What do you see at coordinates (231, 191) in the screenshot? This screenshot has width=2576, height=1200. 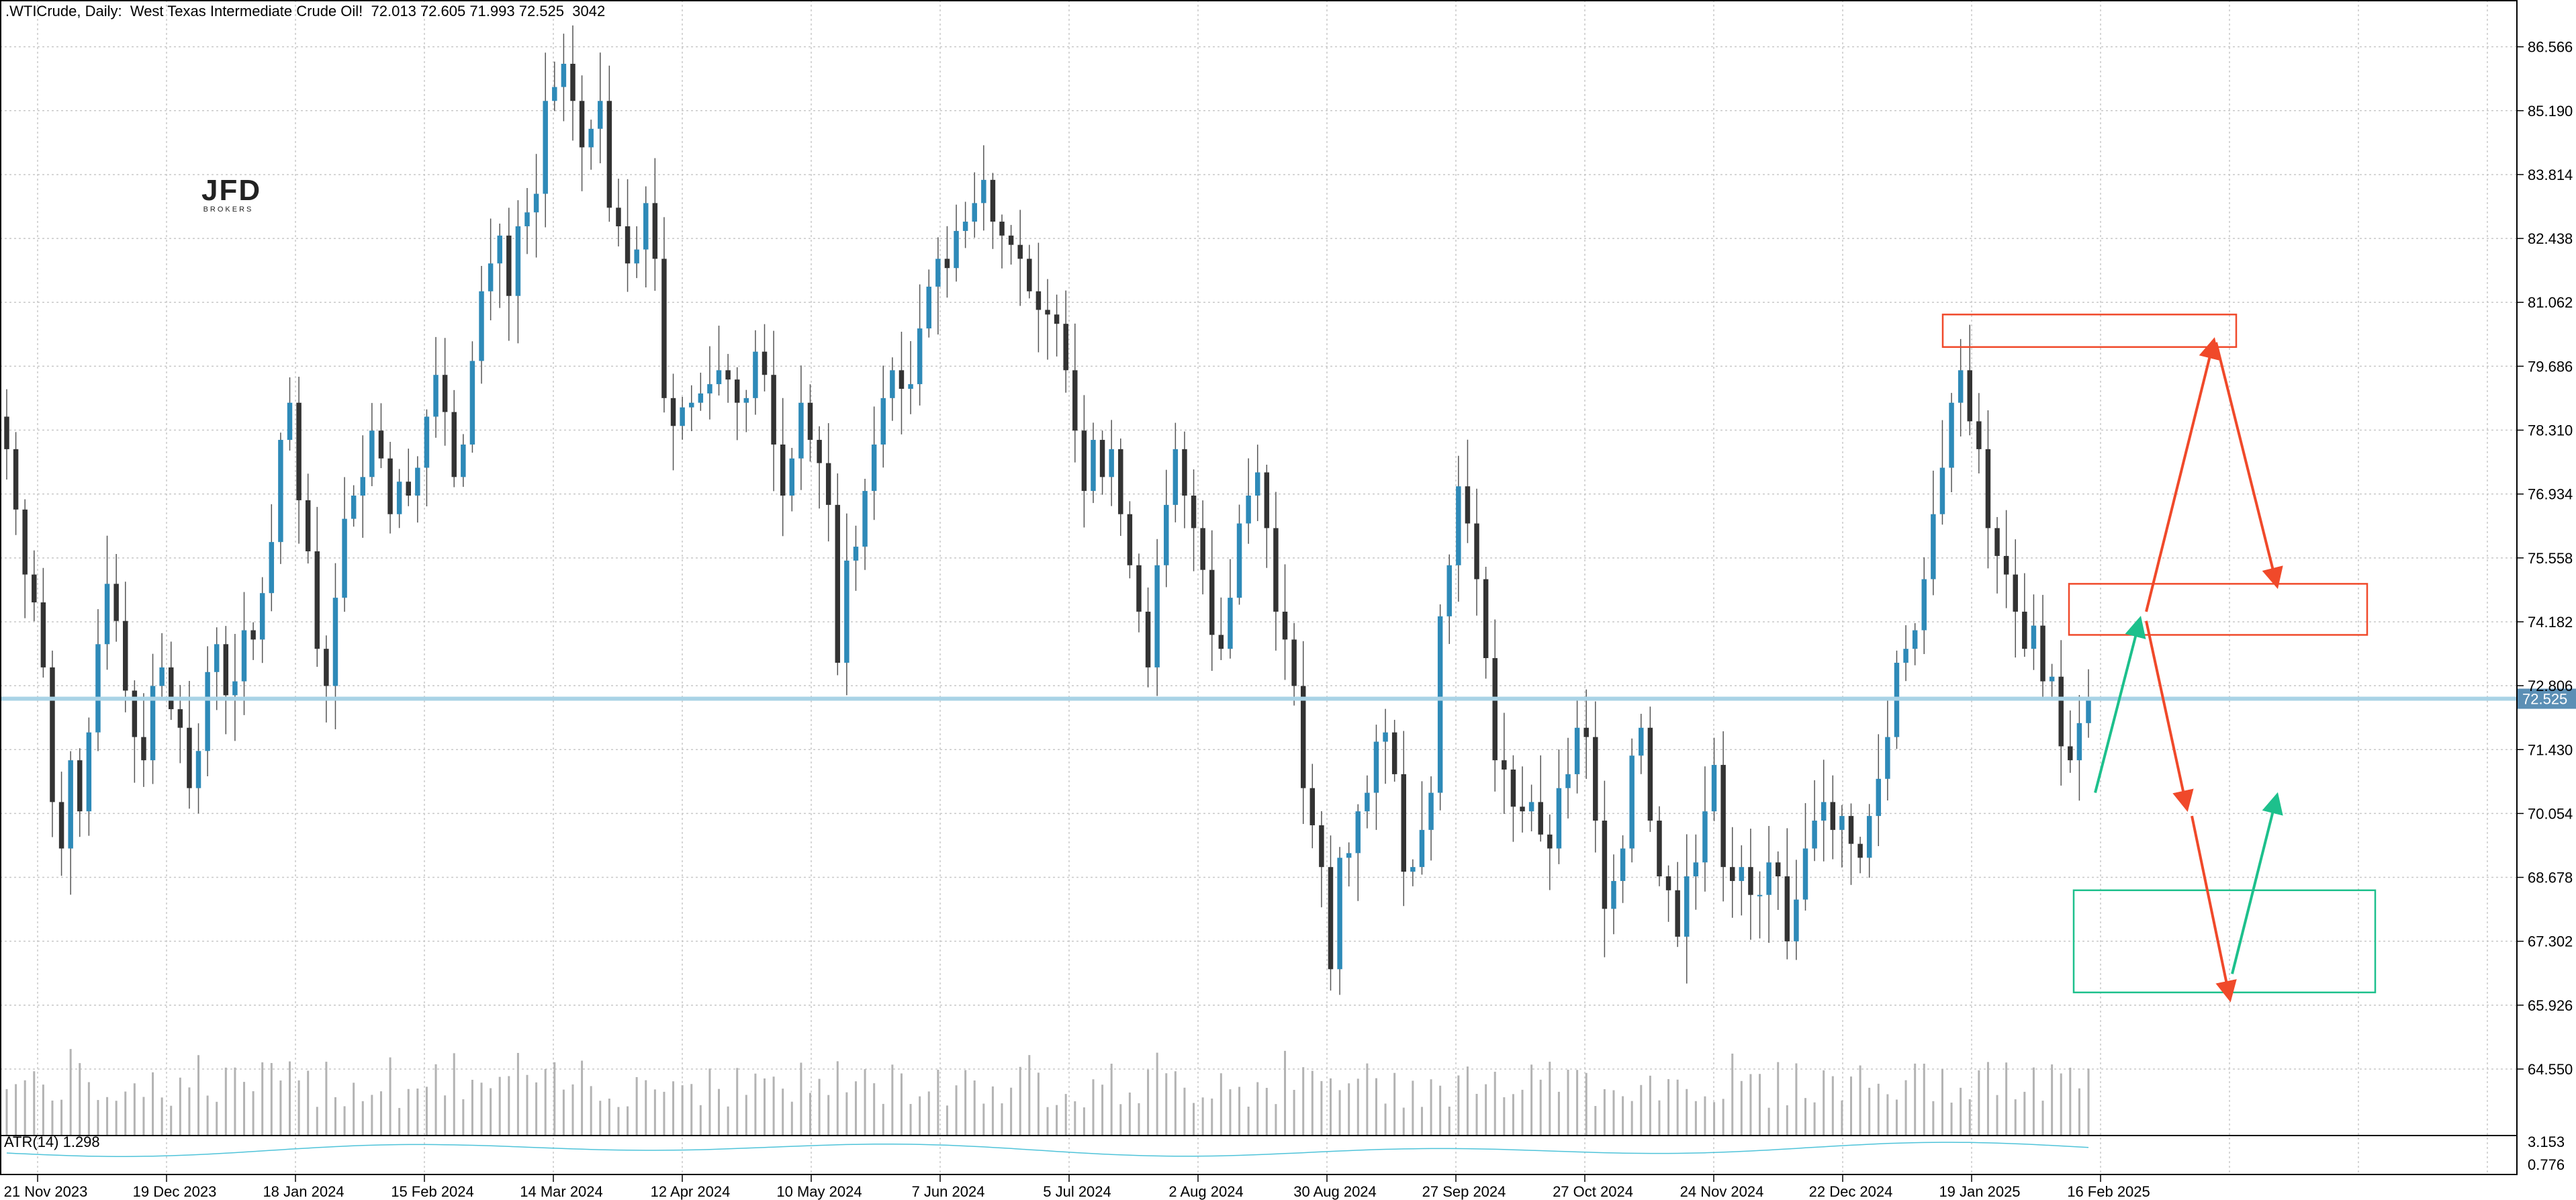 I see `logo-mark: JFD` at bounding box center [231, 191].